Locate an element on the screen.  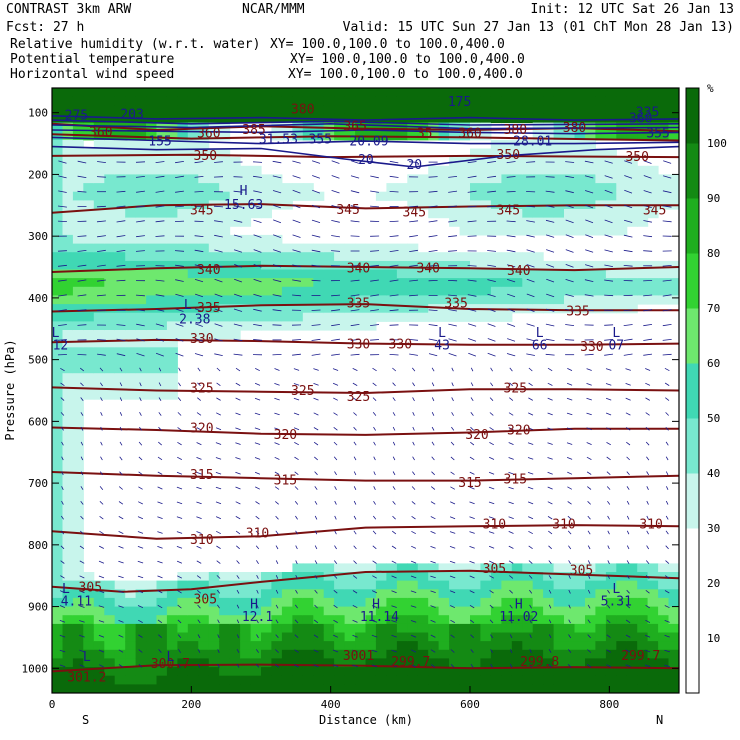
wind-contour is located at coordinates (365, 122).